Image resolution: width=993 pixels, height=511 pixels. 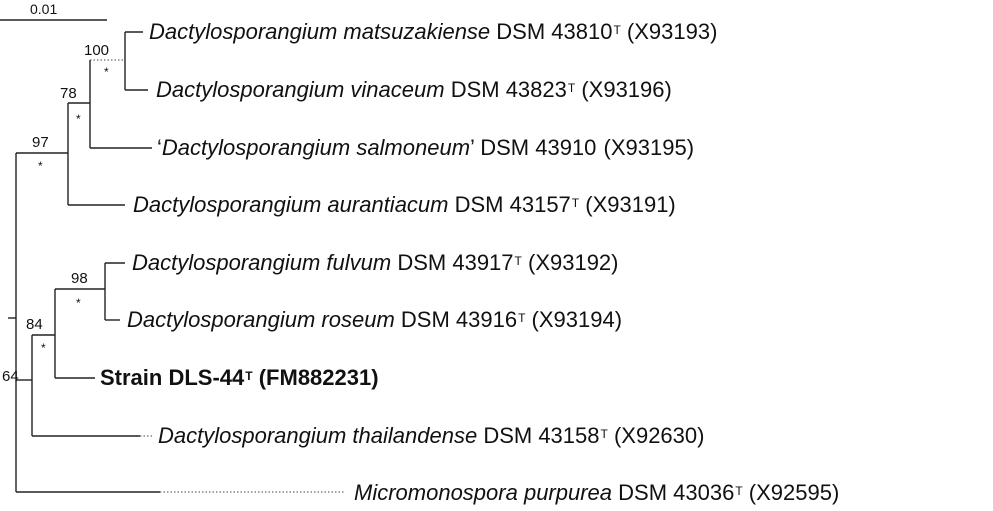 What do you see at coordinates (96, 50) in the screenshot?
I see `bootstrap-100: 100` at bounding box center [96, 50].